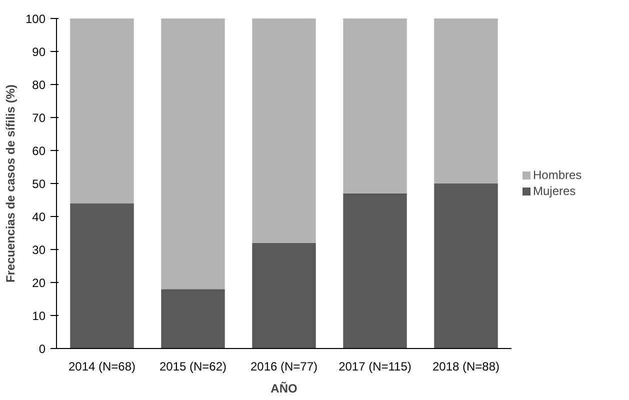 Image resolution: width=629 pixels, height=400 pixels. Describe the element at coordinates (39, 151) in the screenshot. I see `y-tick-label: 60` at that location.